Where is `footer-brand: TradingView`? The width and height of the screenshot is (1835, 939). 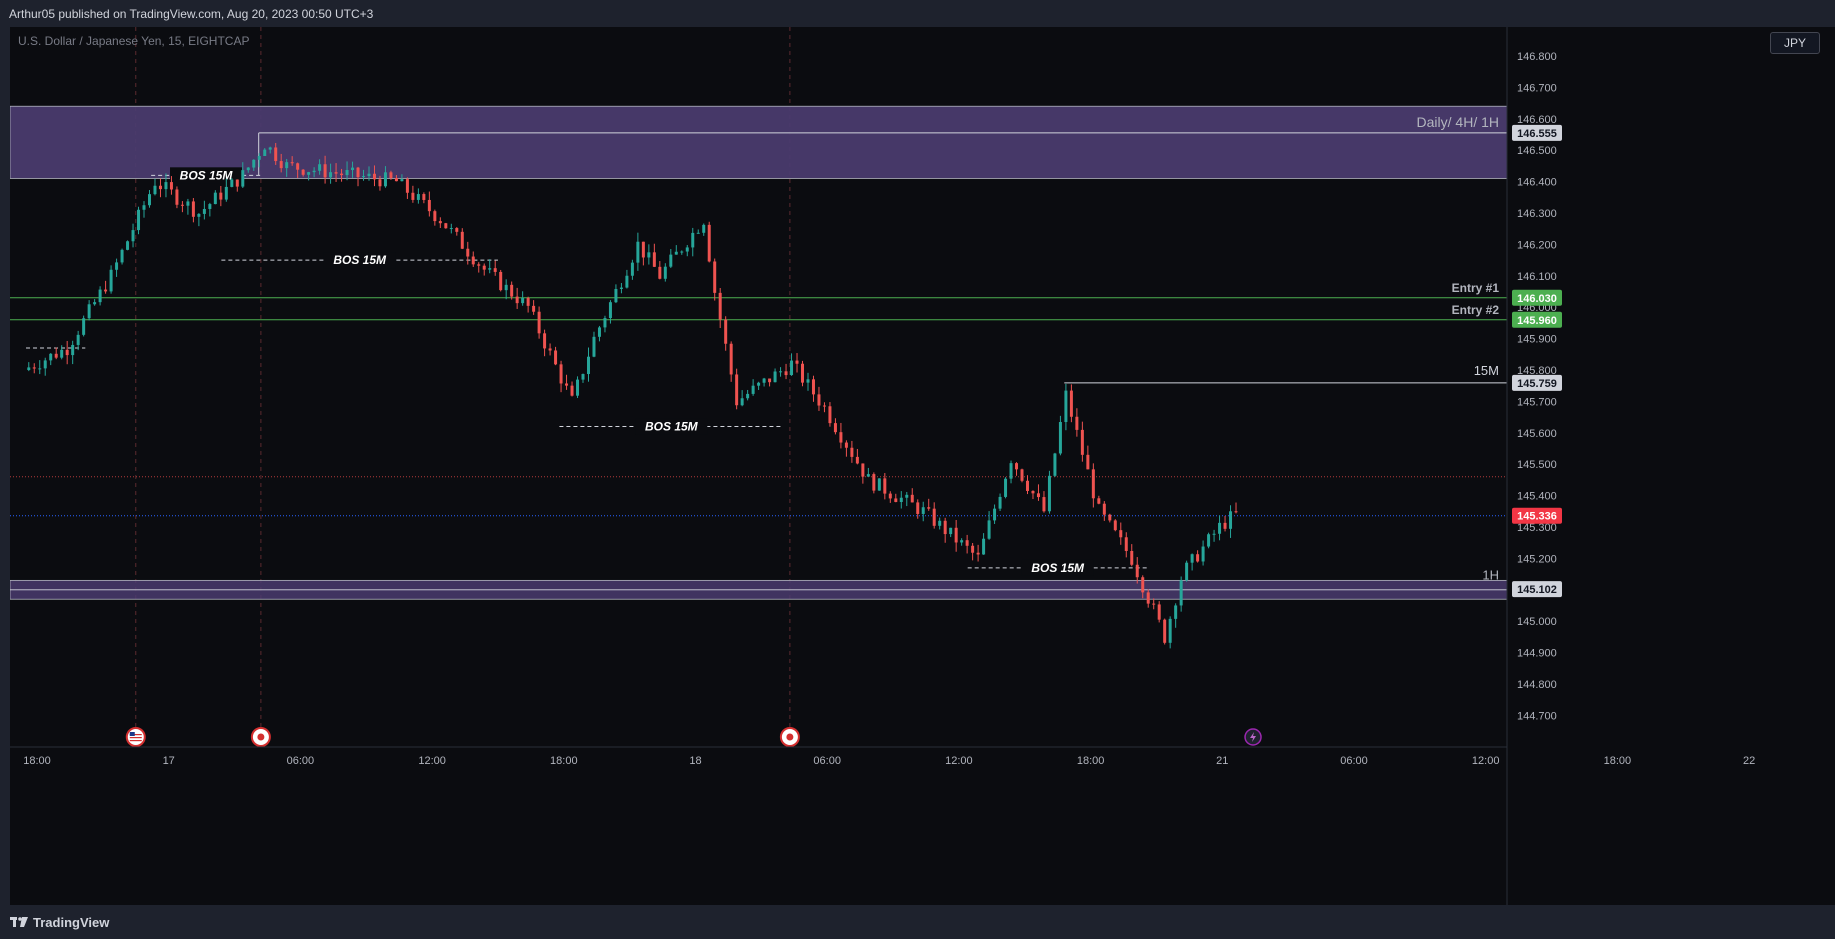
footer-brand: TradingView is located at coordinates (71, 922).